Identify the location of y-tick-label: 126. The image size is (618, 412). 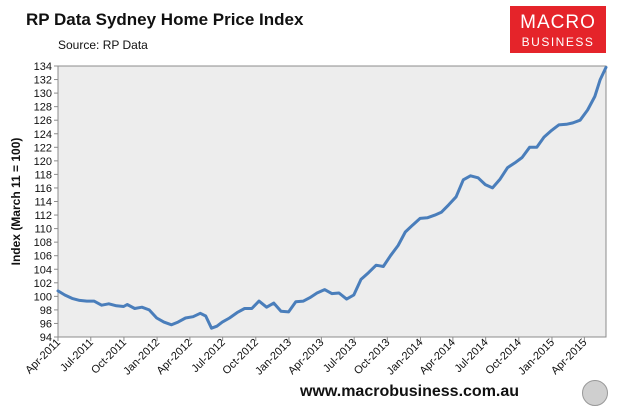
(43, 121).